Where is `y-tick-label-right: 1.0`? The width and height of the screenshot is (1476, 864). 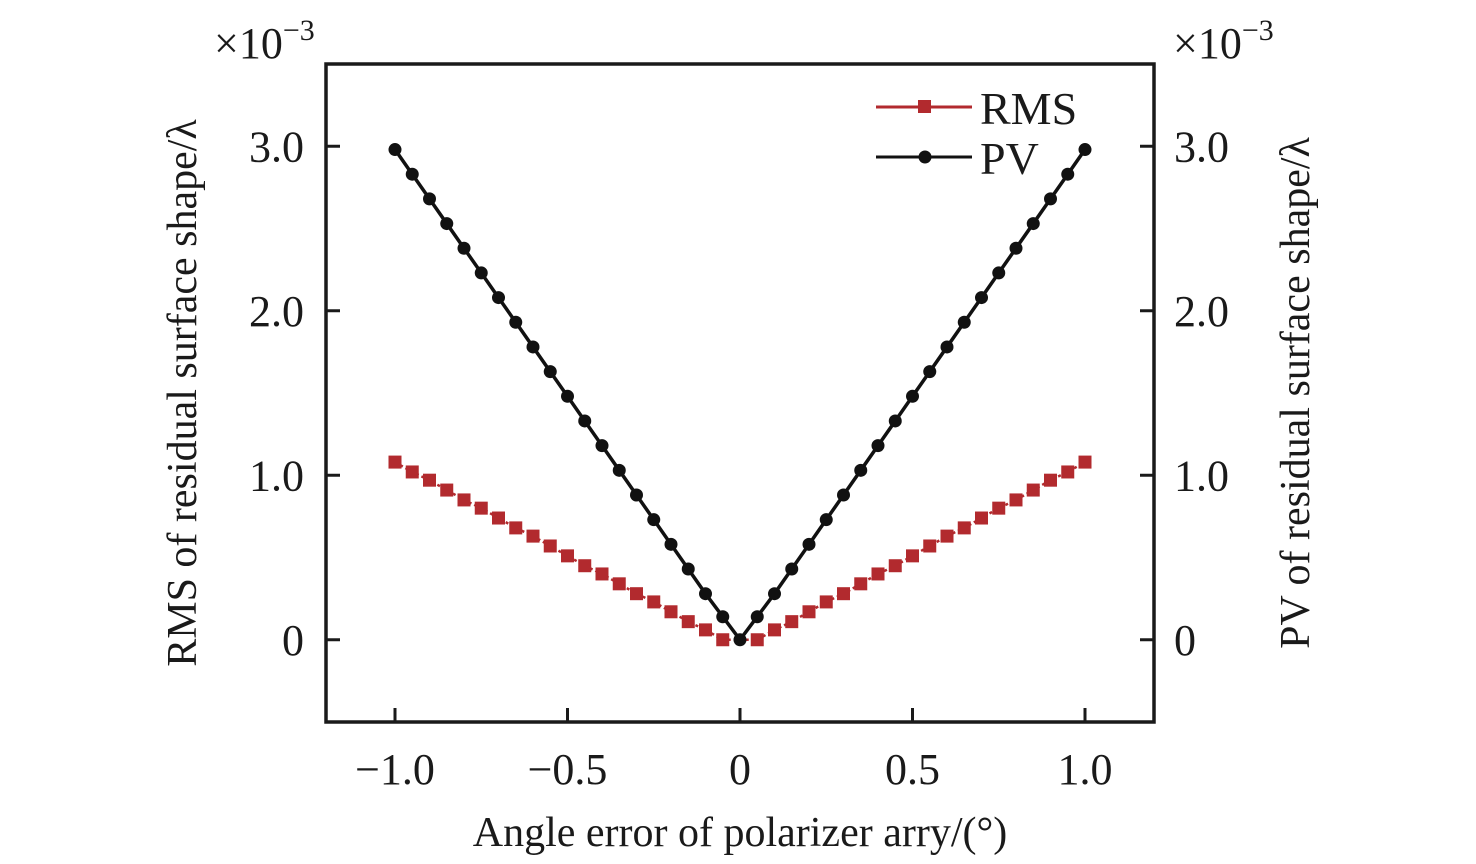
y-tick-label-right: 1.0 is located at coordinates (1201, 475).